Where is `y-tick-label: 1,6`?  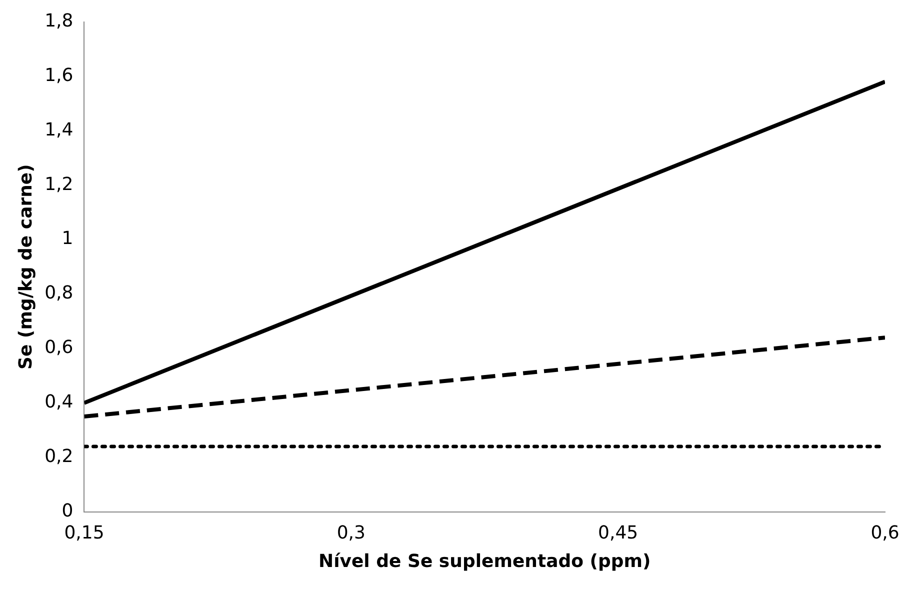 y-tick-label: 1,6 is located at coordinates (59, 75).